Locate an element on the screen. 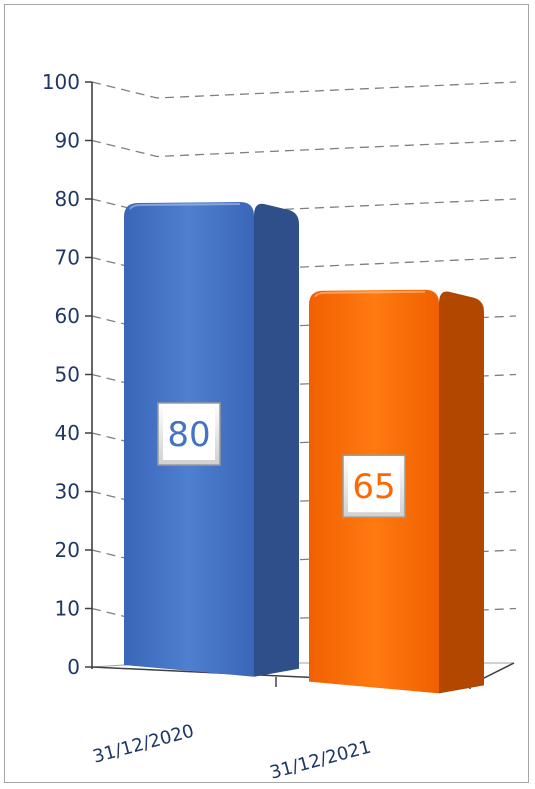 This screenshot has width=535, height=789. y-tick-label-100: 100 is located at coordinates (61, 82).